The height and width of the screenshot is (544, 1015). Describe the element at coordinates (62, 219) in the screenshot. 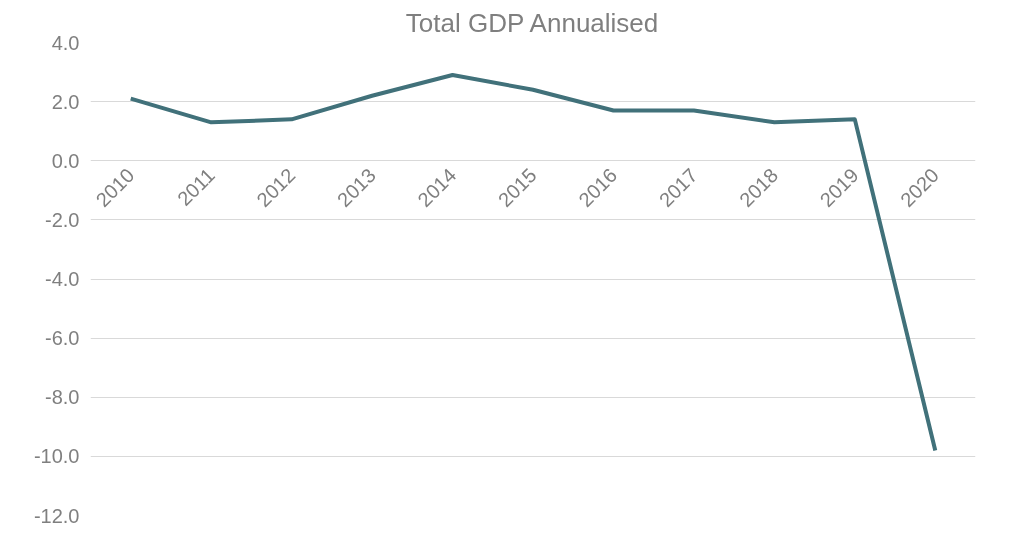

I see `y-tick-label: -2.0` at that location.